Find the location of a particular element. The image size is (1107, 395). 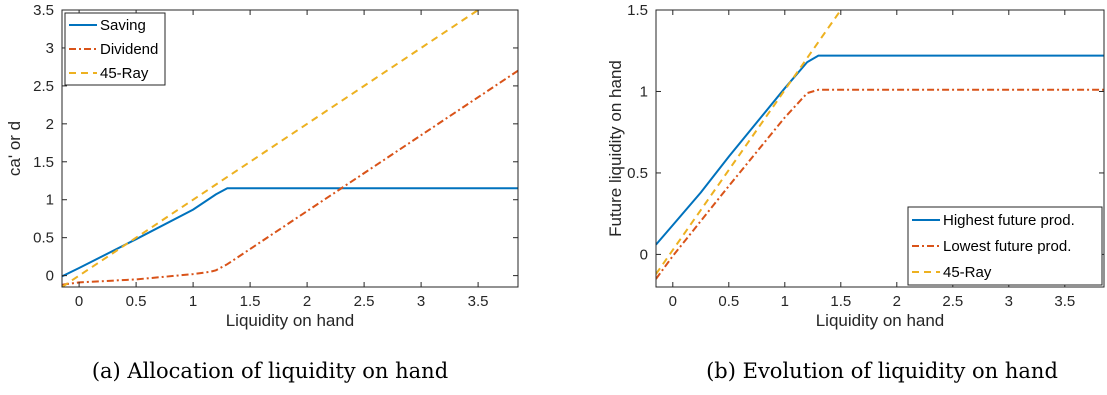

legend: Saving Dividend 45-Ray is located at coordinates (115, 49).